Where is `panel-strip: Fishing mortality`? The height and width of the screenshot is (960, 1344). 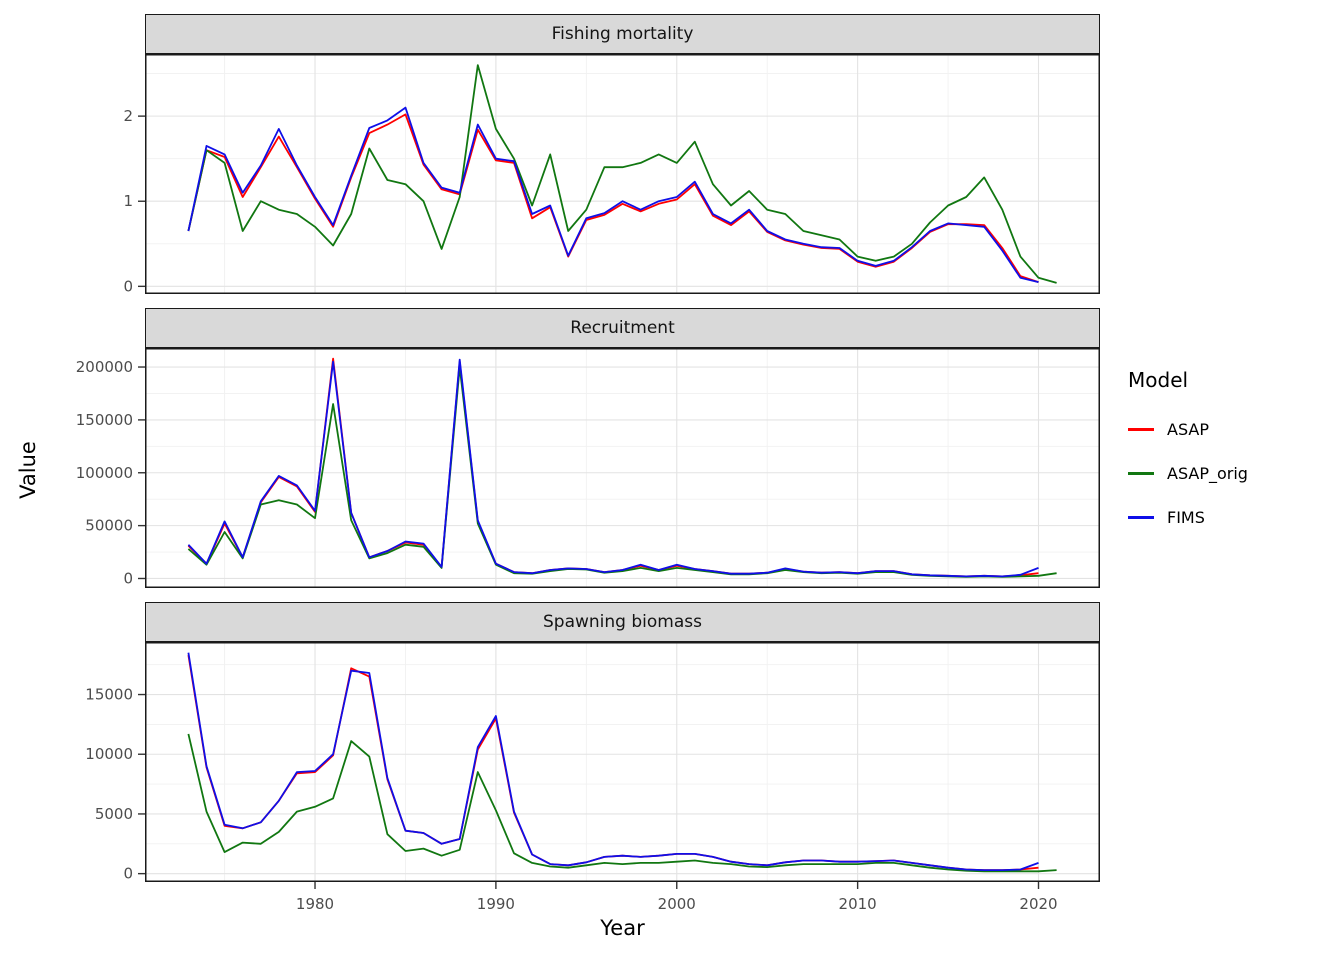
panel-strip: Fishing mortality is located at coordinates (622, 34).